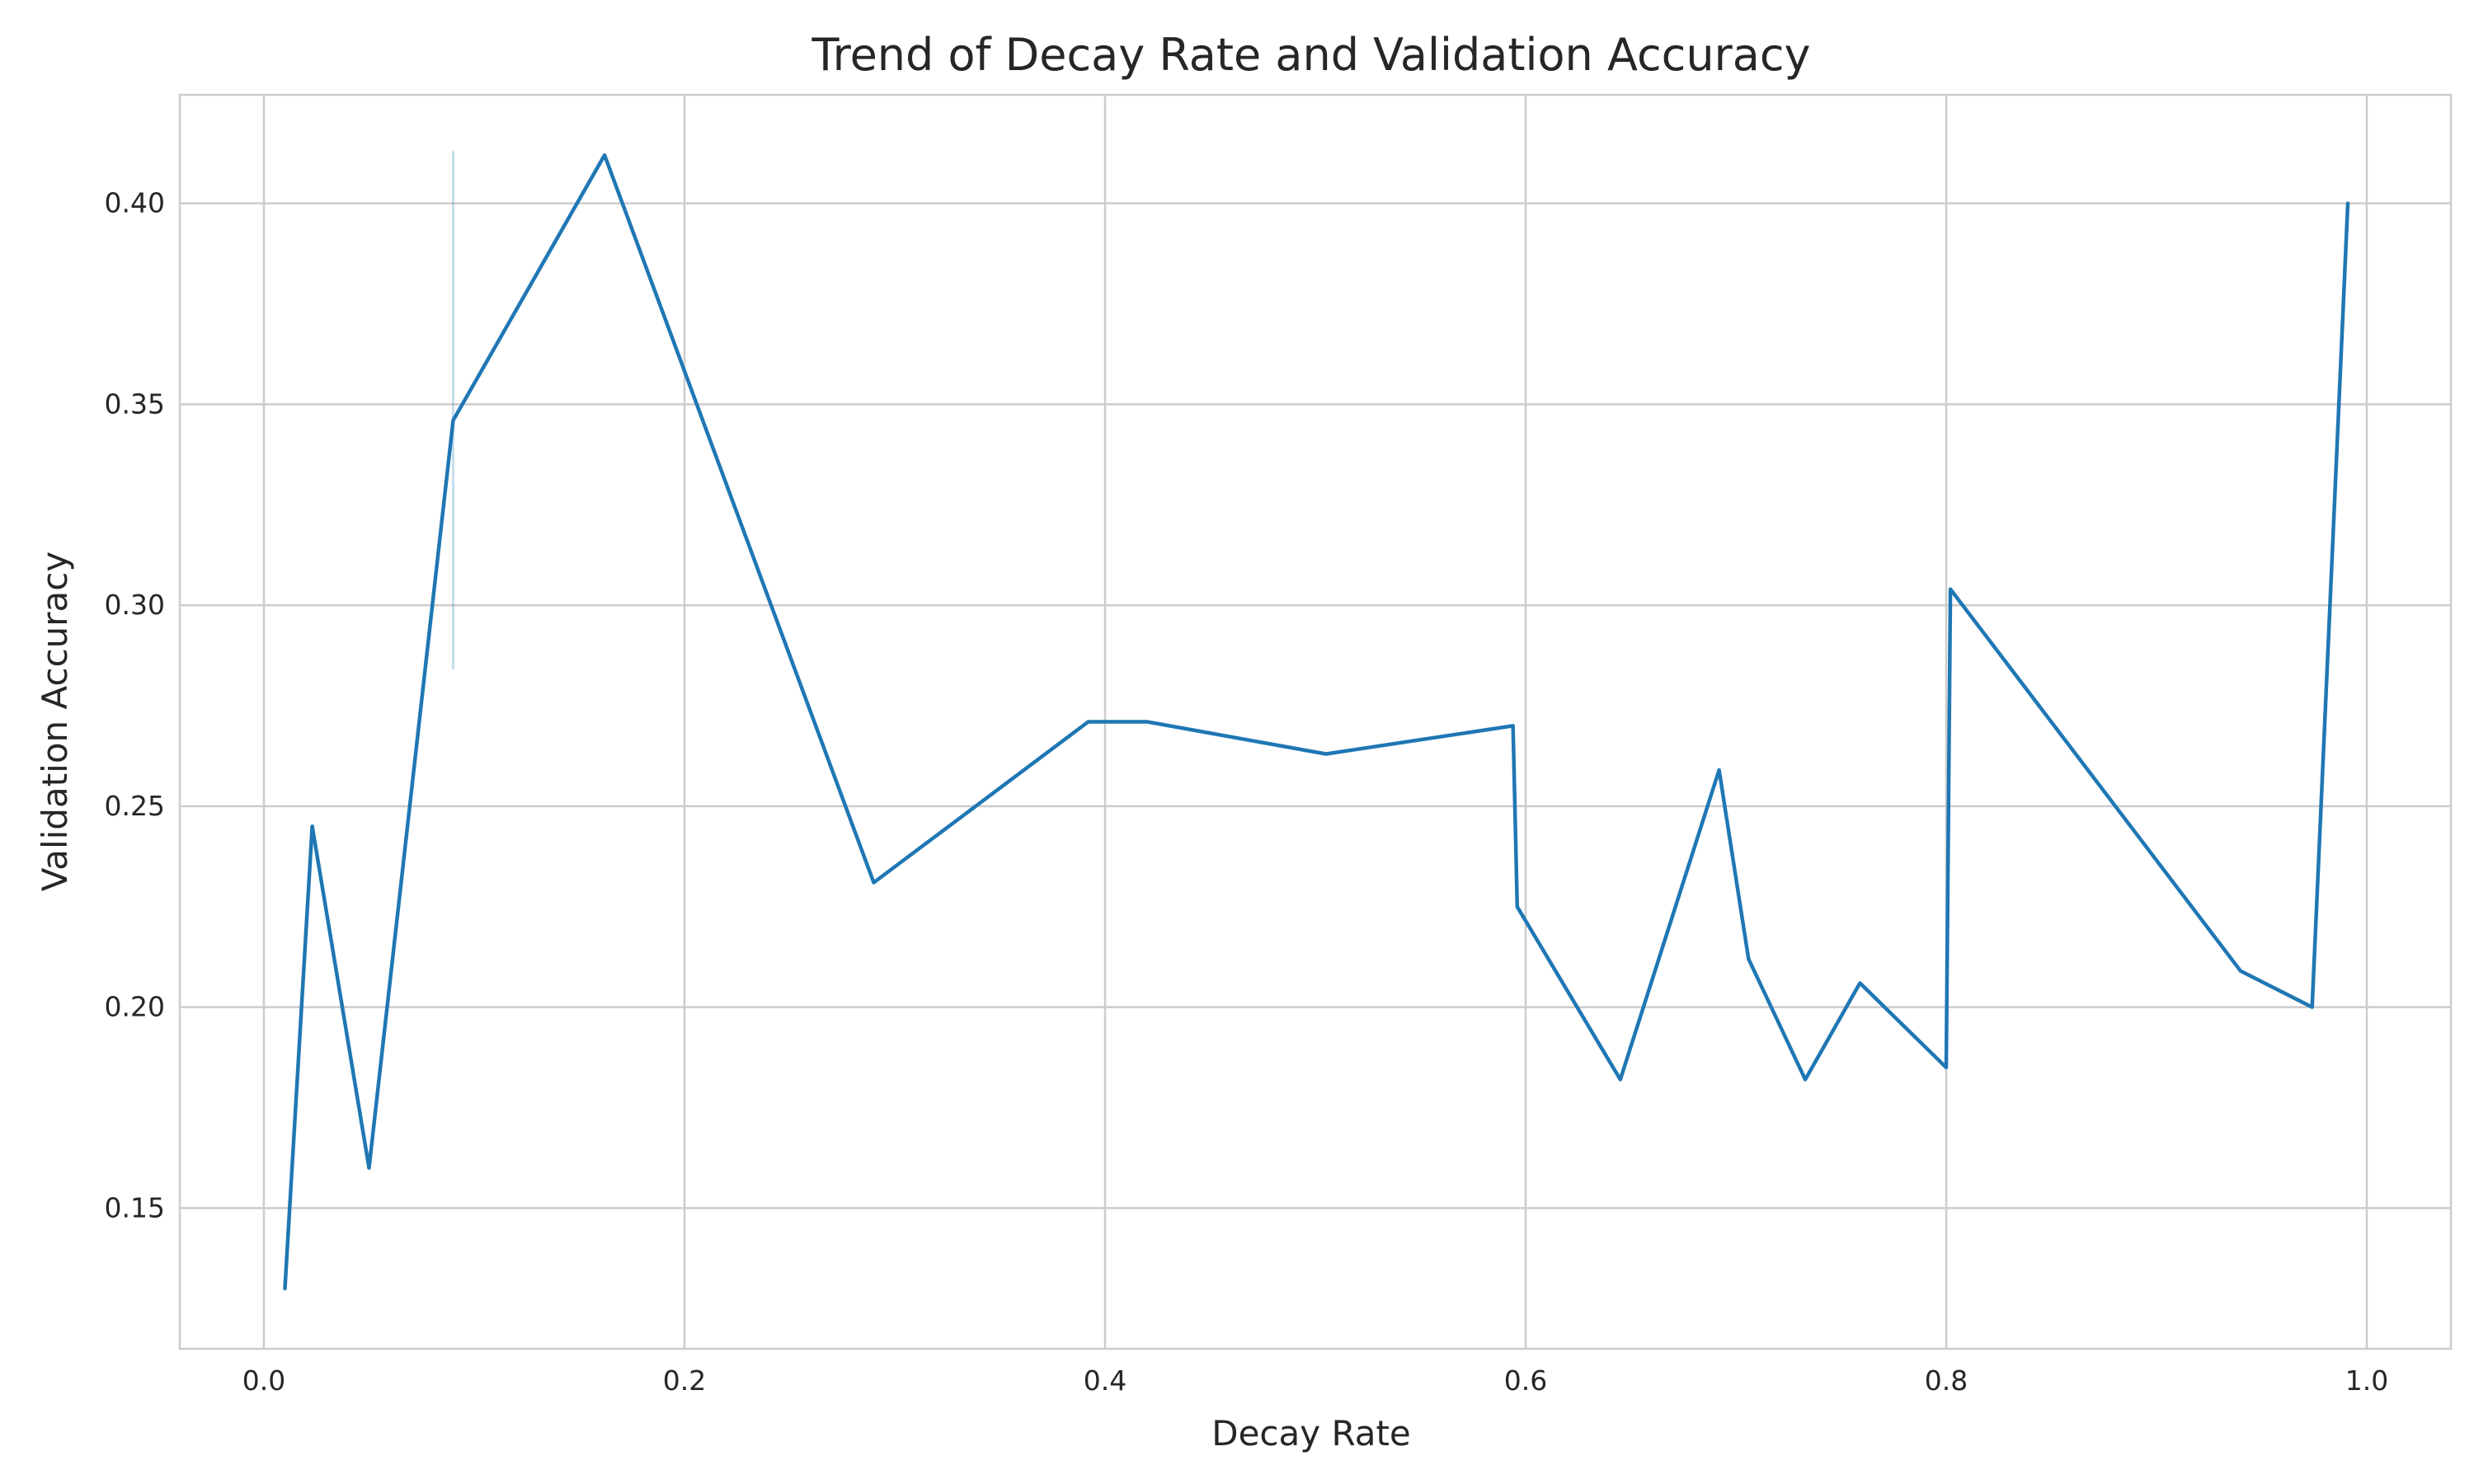  I want to click on x-tick-label: 0.6, so click(1525, 1380).